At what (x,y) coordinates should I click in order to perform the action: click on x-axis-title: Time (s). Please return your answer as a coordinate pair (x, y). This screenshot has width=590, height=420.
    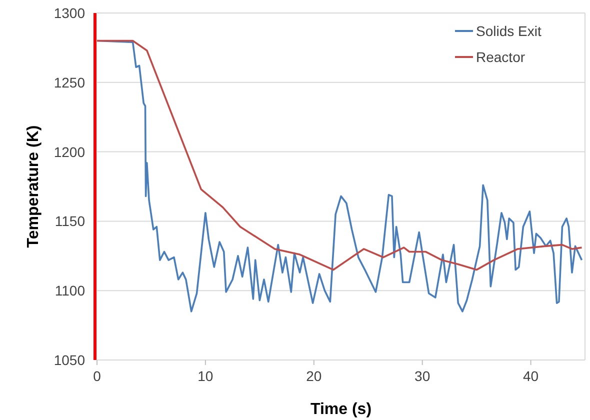
    Looking at the image, I should click on (341, 409).